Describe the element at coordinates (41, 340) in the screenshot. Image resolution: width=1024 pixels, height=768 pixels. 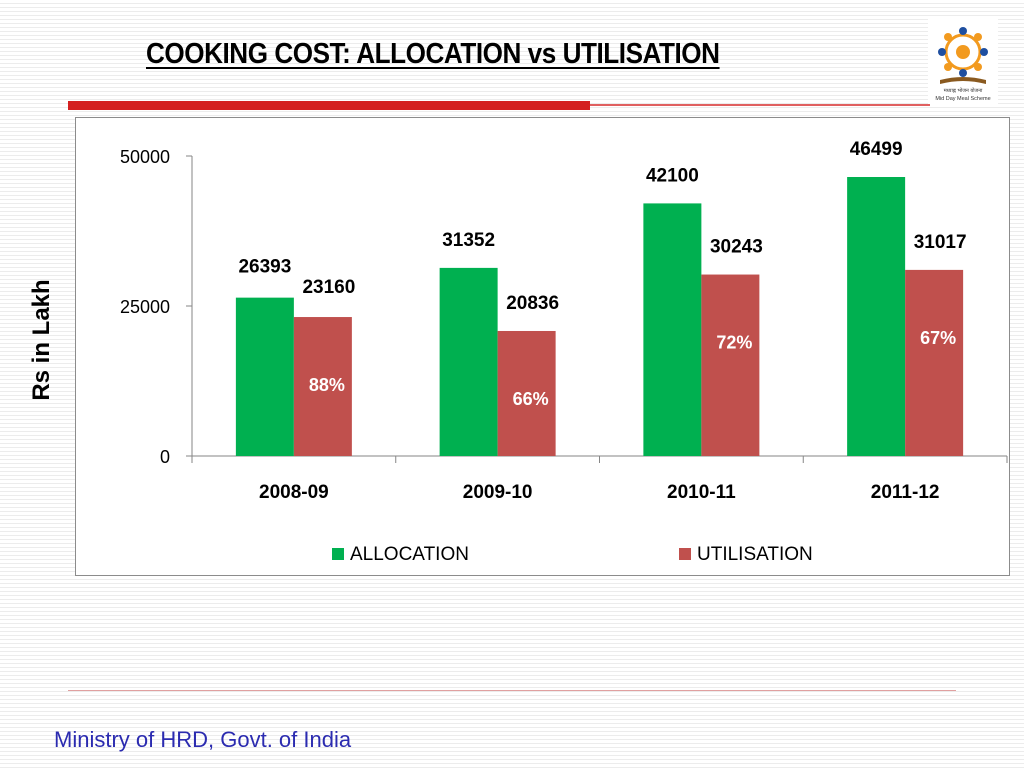
I see `y-axis-label: Rs in Lakh` at that location.